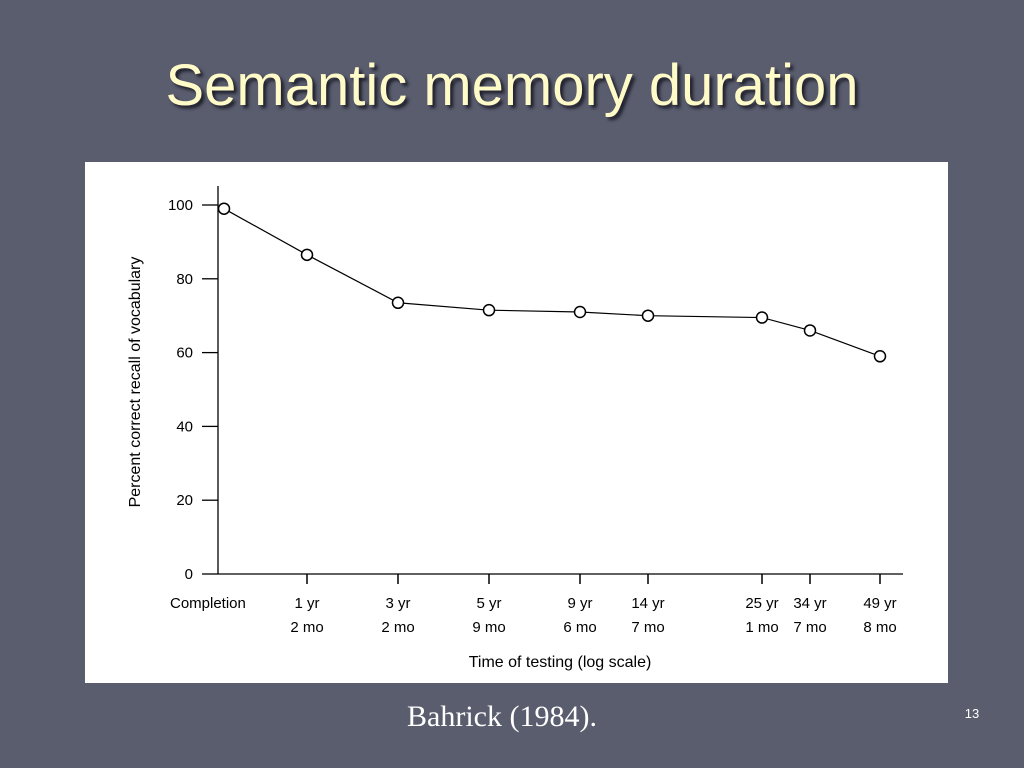  I want to click on x-tick-label-6-line1: 25 yr, so click(761, 603).